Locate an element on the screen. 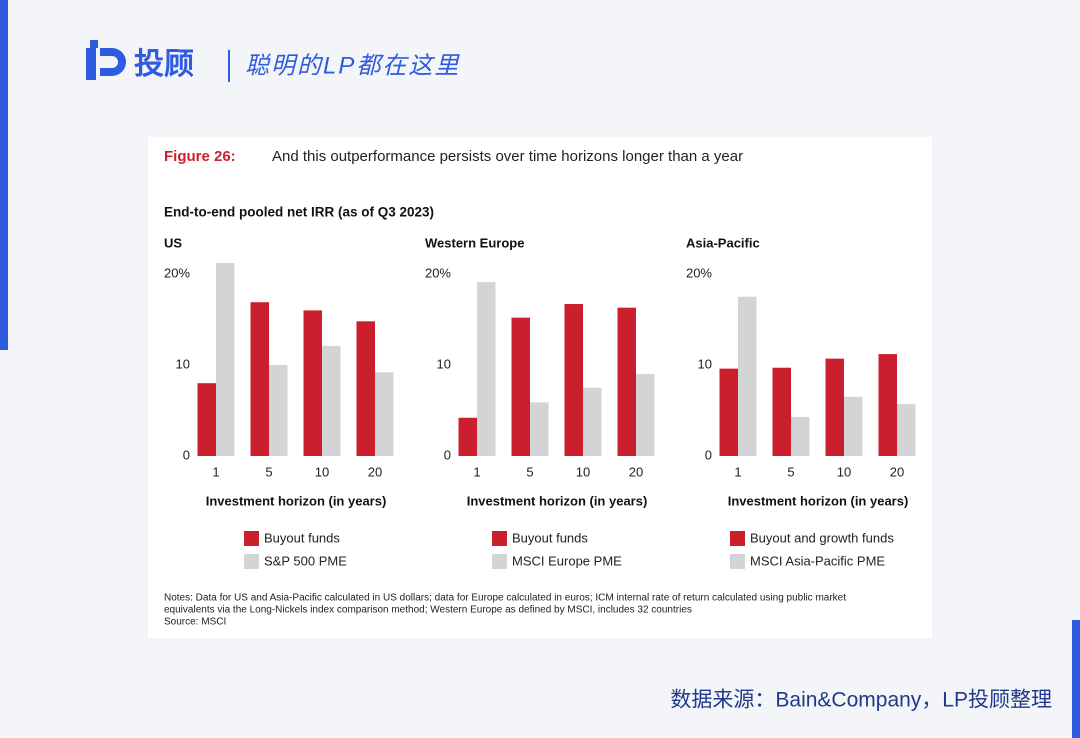  legend-label: Buyout and growth funds is located at coordinates (822, 537).